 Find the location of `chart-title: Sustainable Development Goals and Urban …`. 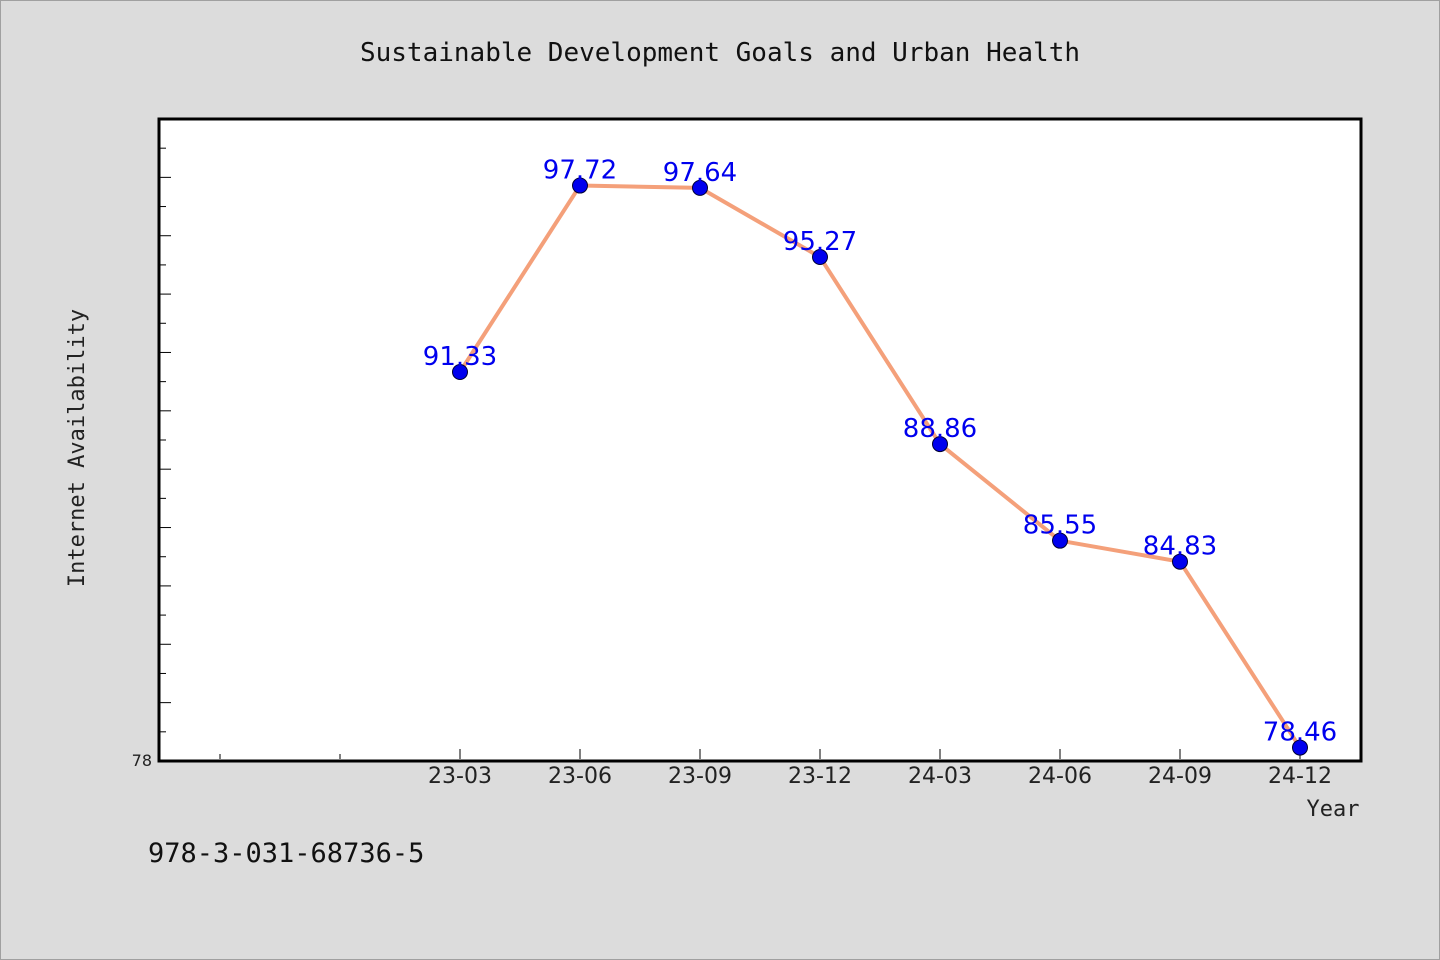

chart-title: Sustainable Development Goals and Urban … is located at coordinates (720, 53).